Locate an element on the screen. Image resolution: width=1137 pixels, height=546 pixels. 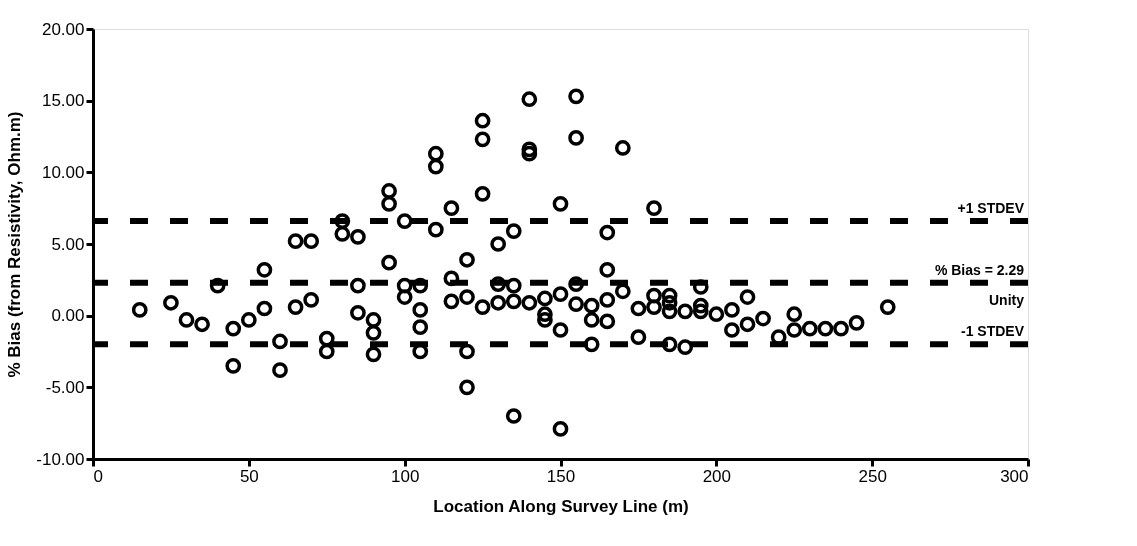
y-tick-label: 20.00 is located at coordinates (63, 29).